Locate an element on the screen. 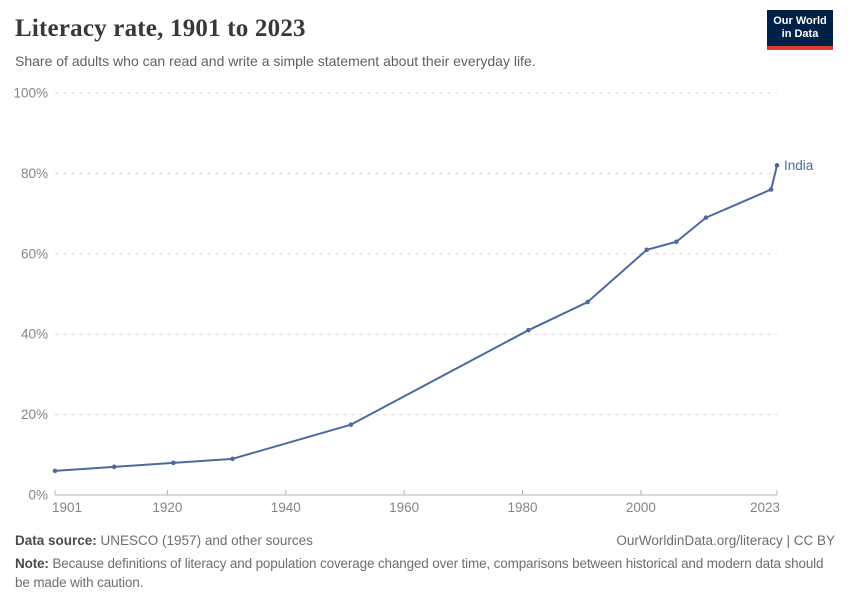 This screenshot has width=850, height=600. y-axis-tick-label: 100% is located at coordinates (30, 93).